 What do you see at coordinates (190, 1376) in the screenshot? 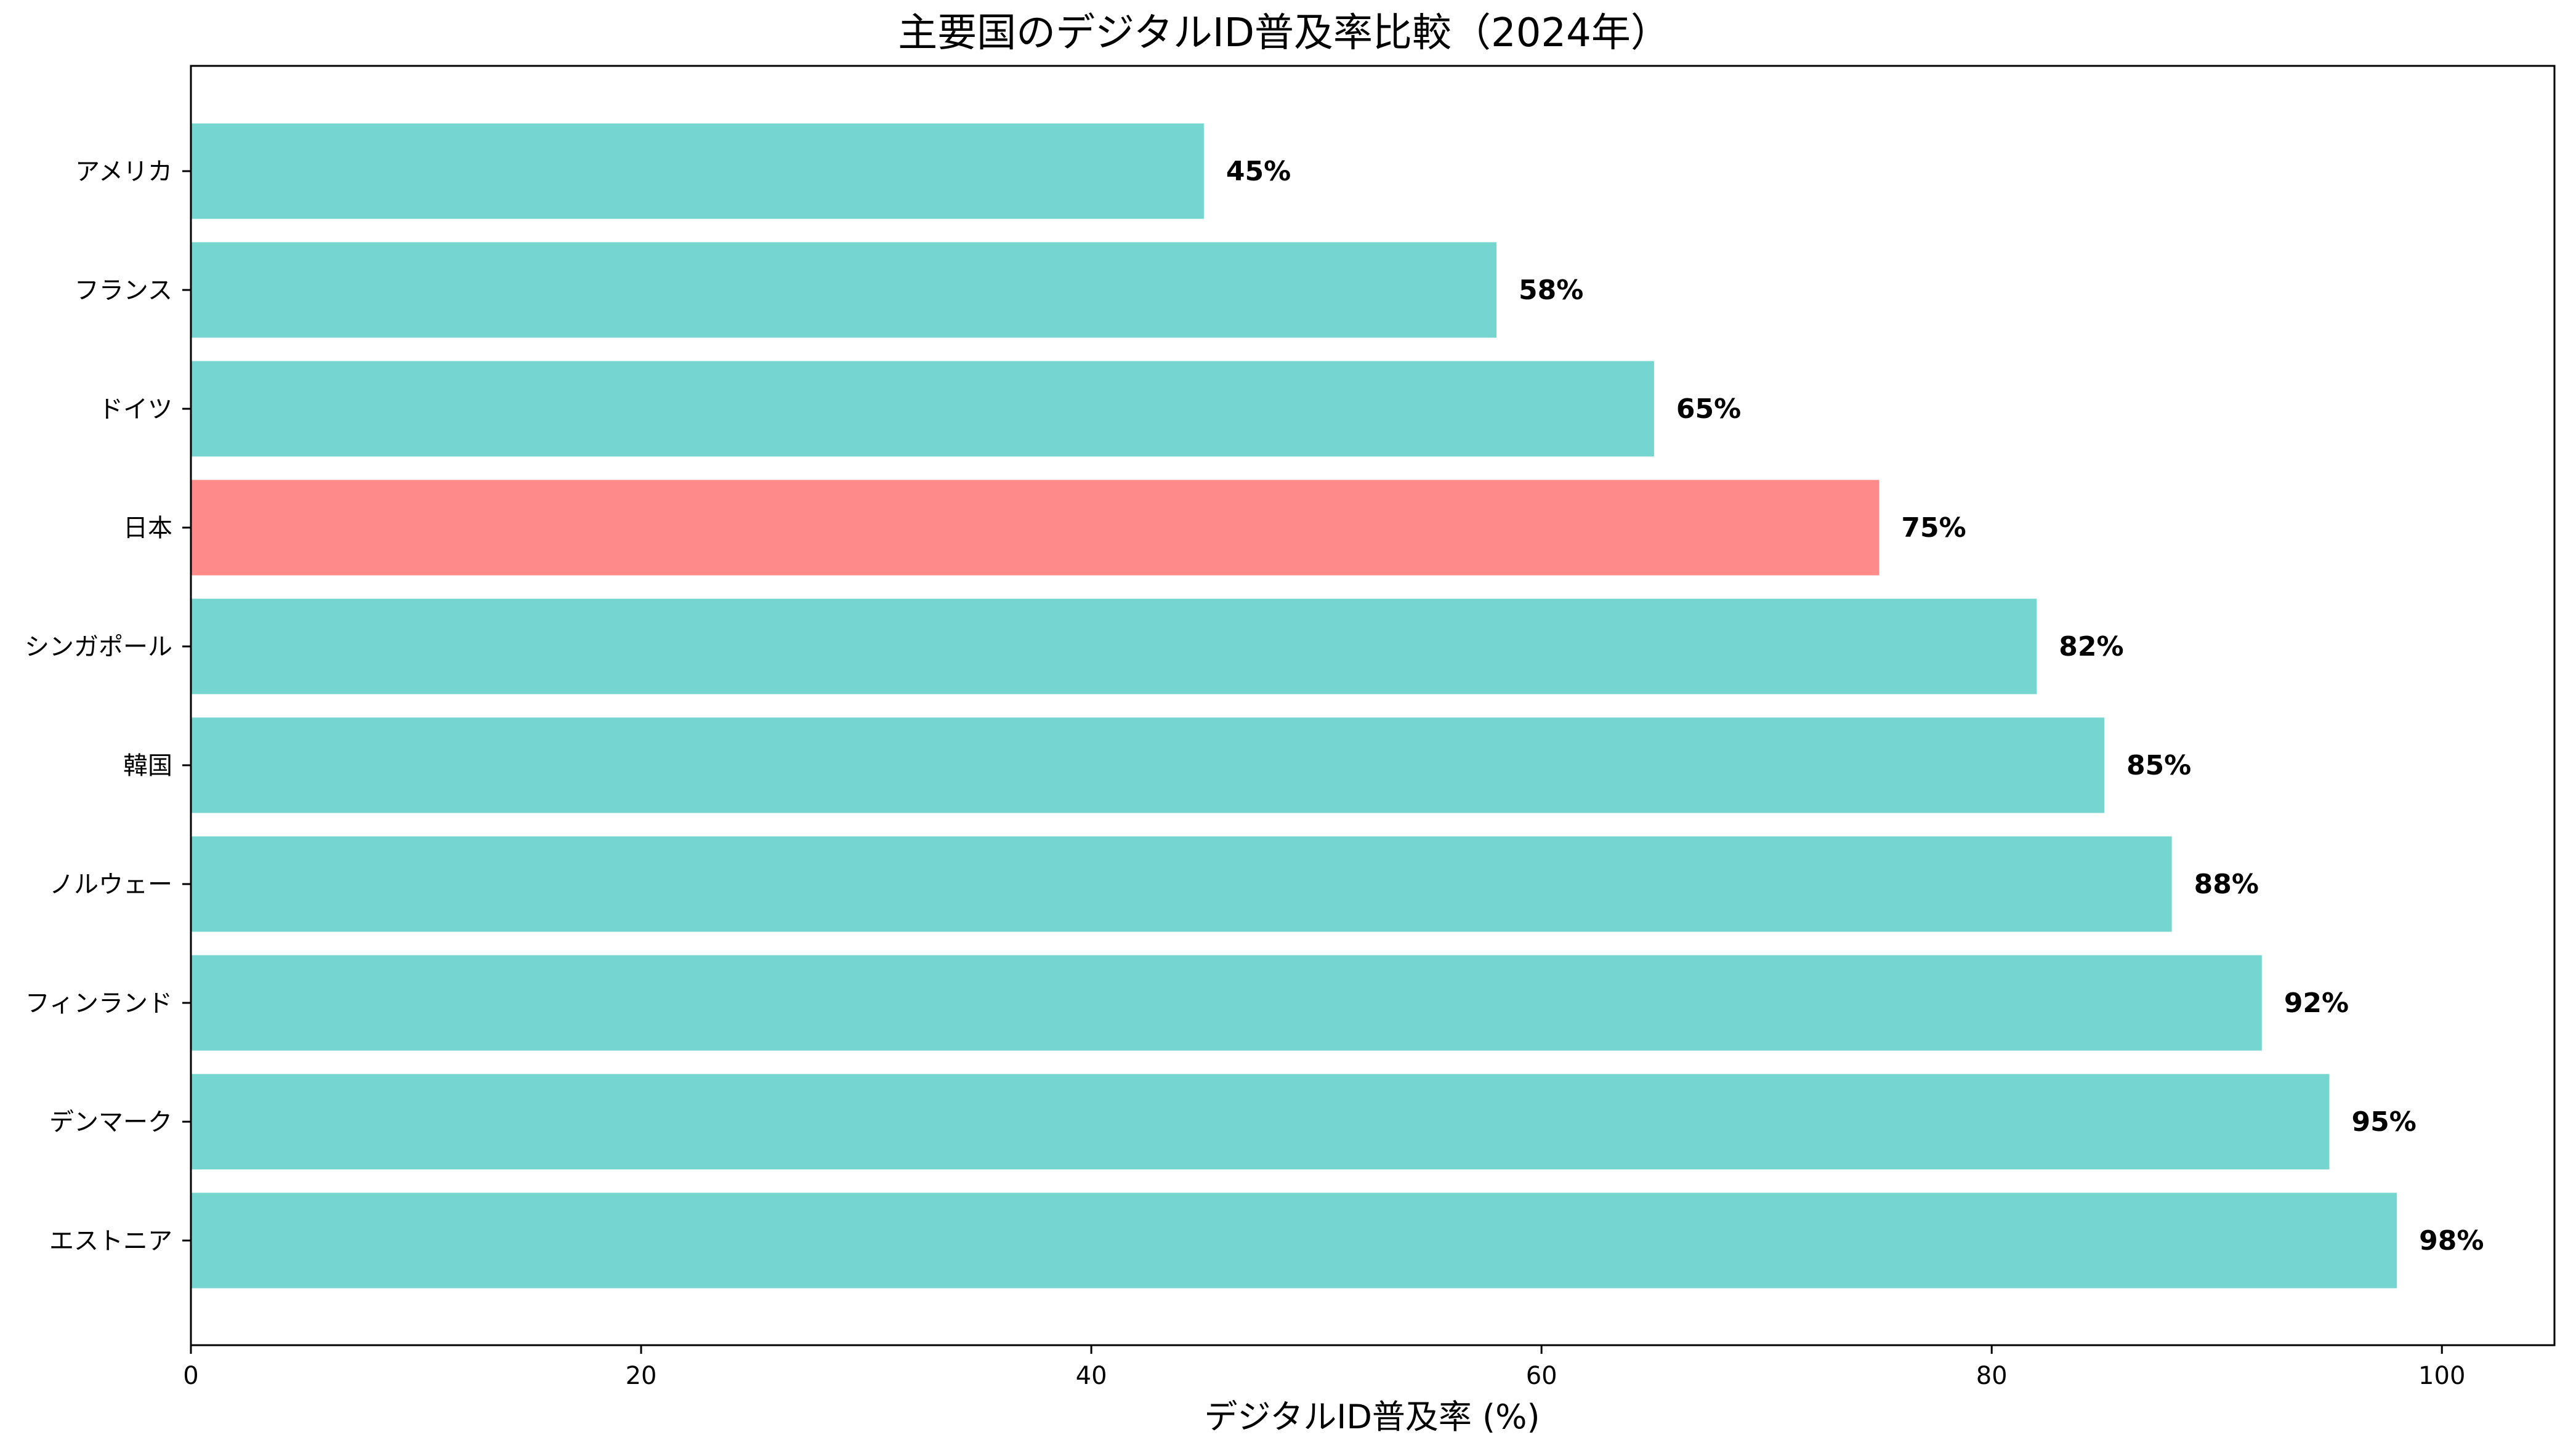
I see `x-tick-label: 0` at bounding box center [190, 1376].